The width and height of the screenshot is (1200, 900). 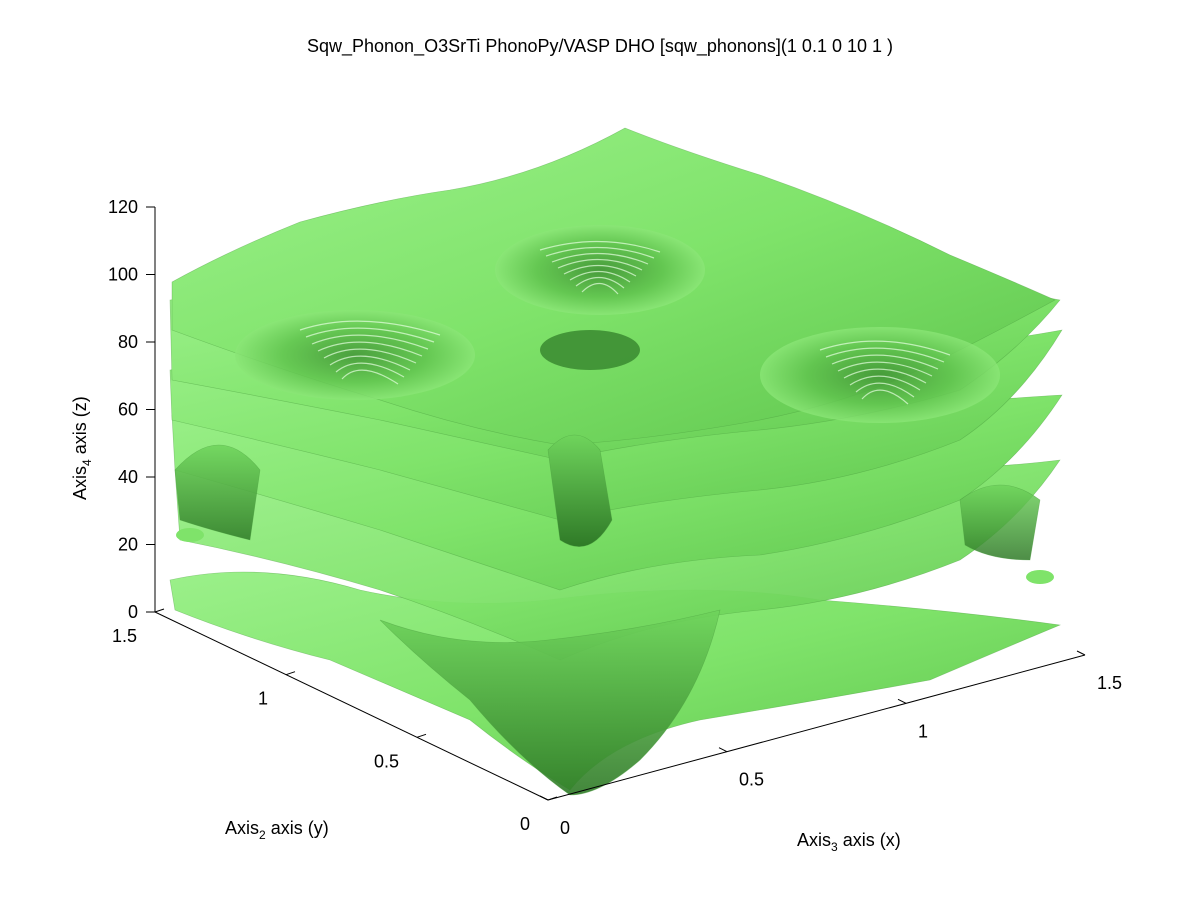 I want to click on y-tick-label: 1, so click(x=263, y=699).